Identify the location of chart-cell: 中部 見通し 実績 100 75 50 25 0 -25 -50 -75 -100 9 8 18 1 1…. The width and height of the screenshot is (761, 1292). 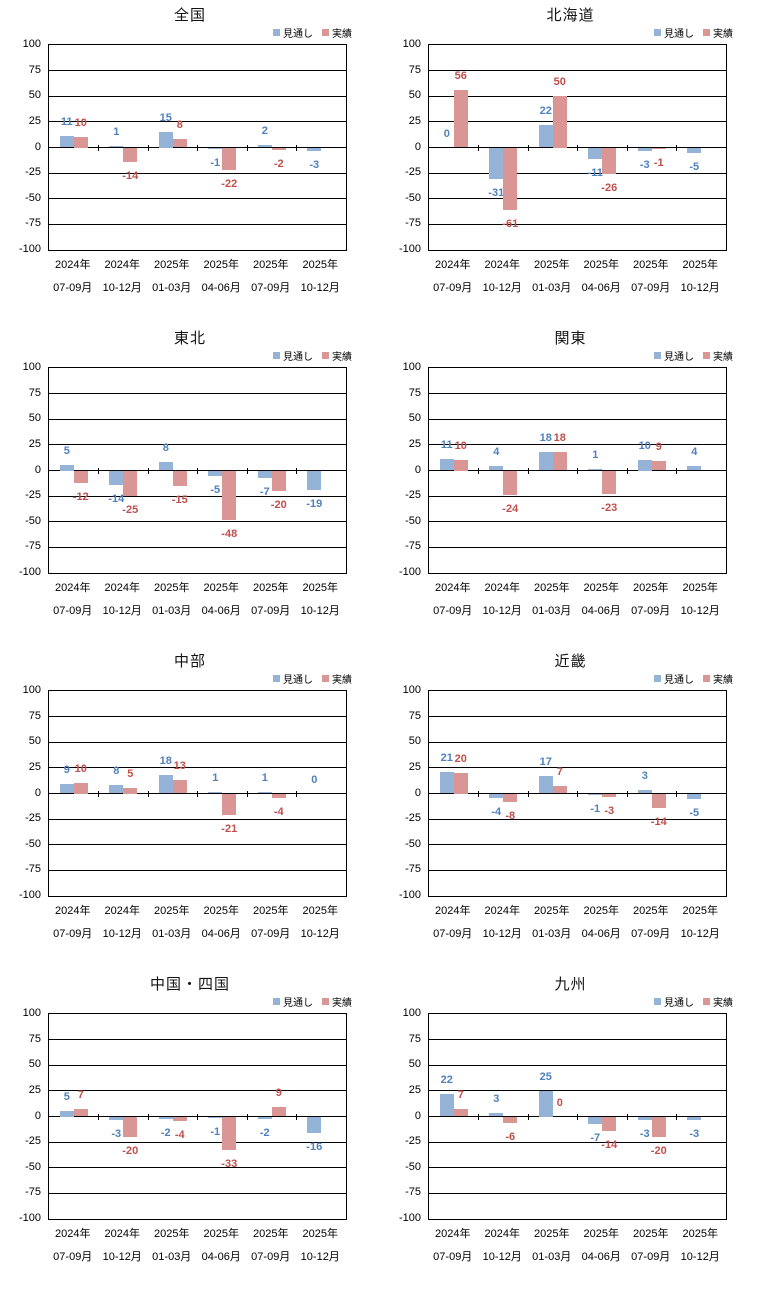
(190, 807).